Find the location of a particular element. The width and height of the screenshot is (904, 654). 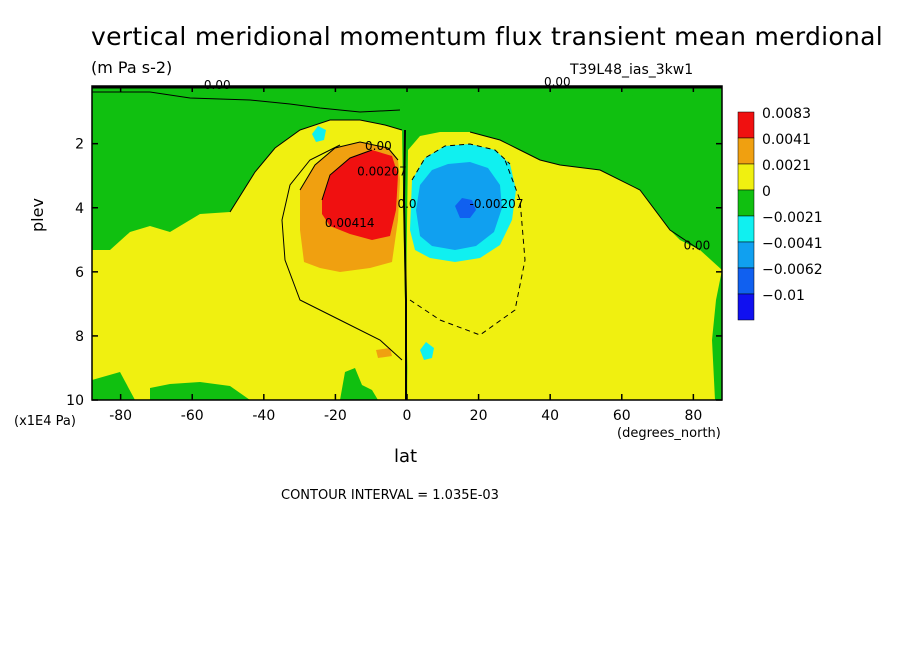

contour-label: 0.00207 is located at coordinates (382, 172).